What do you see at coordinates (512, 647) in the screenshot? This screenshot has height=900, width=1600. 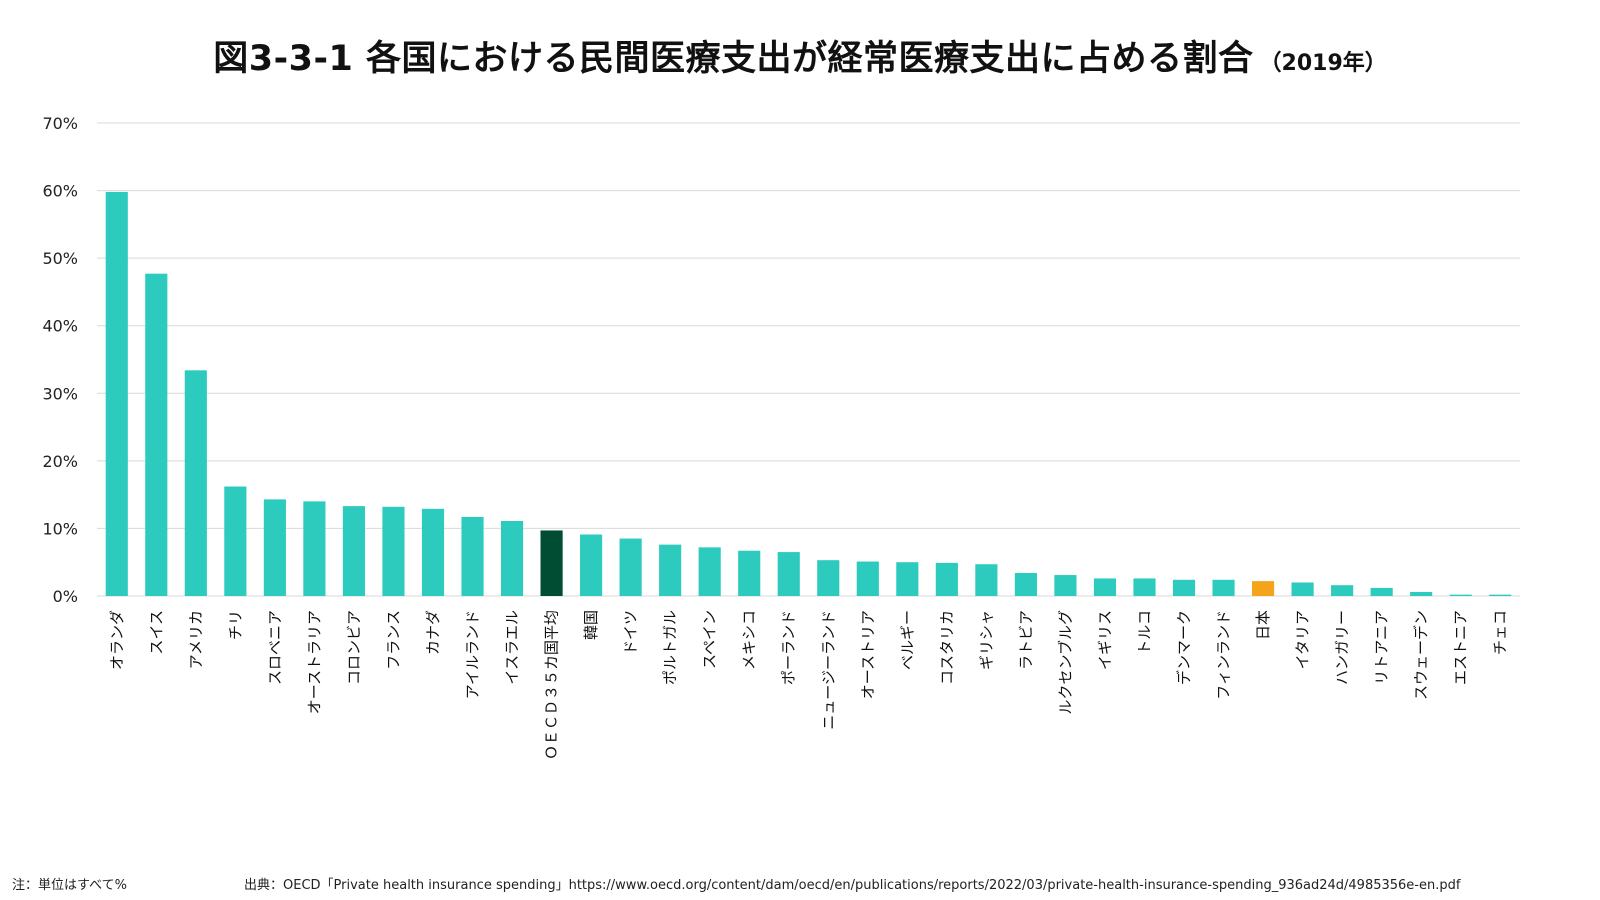 I see `x-category-label: イスラエル` at bounding box center [512, 647].